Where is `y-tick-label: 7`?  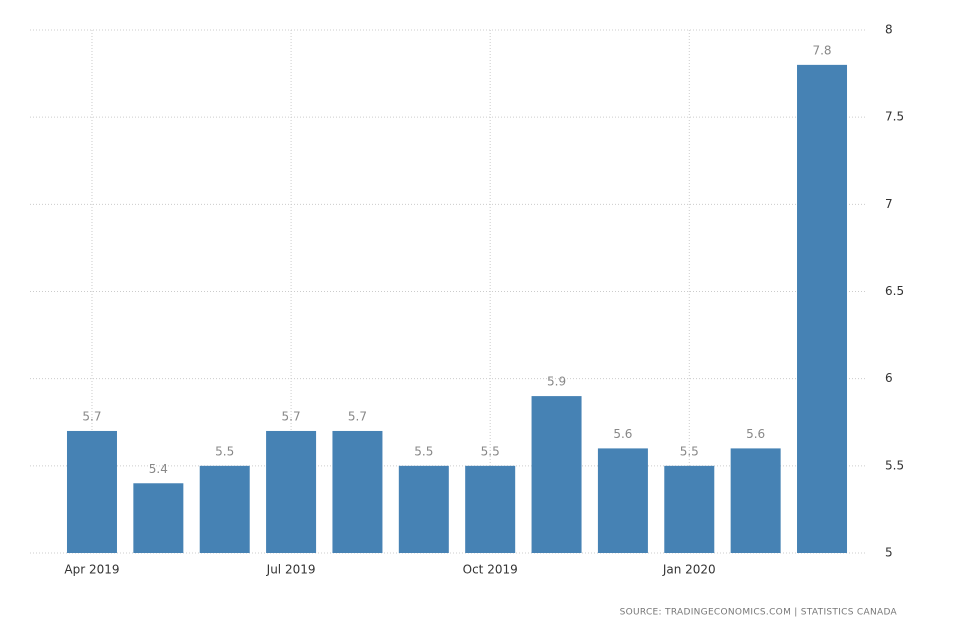 y-tick-label: 7 is located at coordinates (889, 204).